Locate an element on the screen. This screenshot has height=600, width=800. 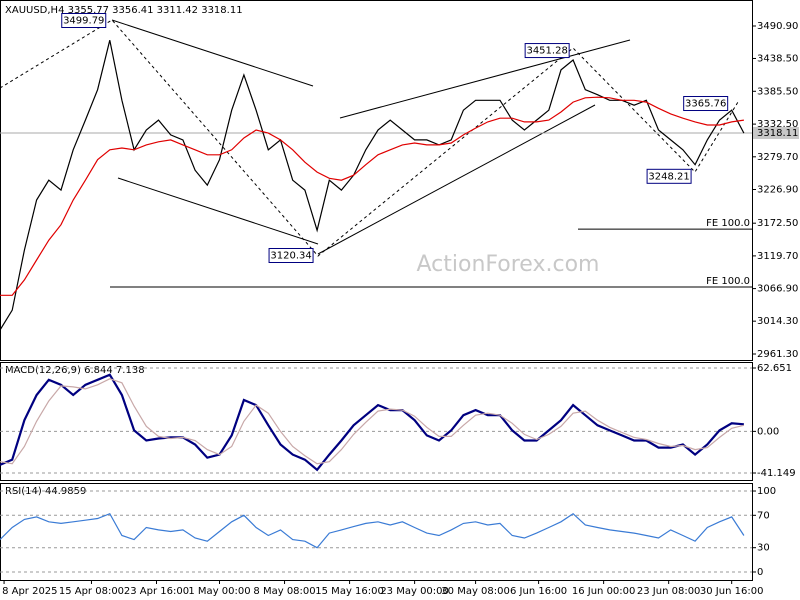
y-tick-label: 3226.90 is located at coordinates (777, 190).